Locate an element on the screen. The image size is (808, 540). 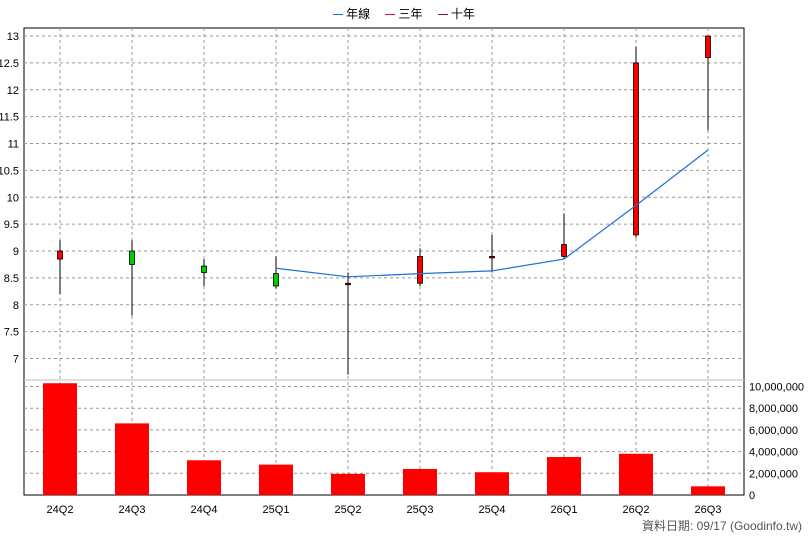
legend-swatch-year-line is located at coordinates (338, 15).